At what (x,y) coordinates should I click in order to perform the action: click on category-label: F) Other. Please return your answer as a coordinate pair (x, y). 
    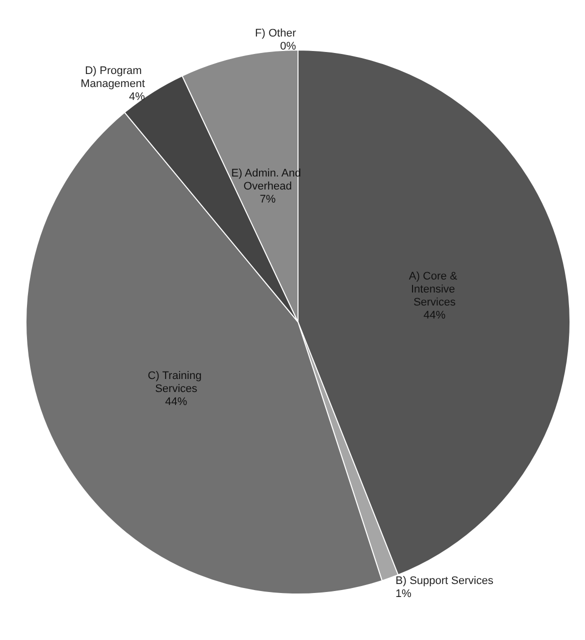
    Looking at the image, I should click on (275, 34).